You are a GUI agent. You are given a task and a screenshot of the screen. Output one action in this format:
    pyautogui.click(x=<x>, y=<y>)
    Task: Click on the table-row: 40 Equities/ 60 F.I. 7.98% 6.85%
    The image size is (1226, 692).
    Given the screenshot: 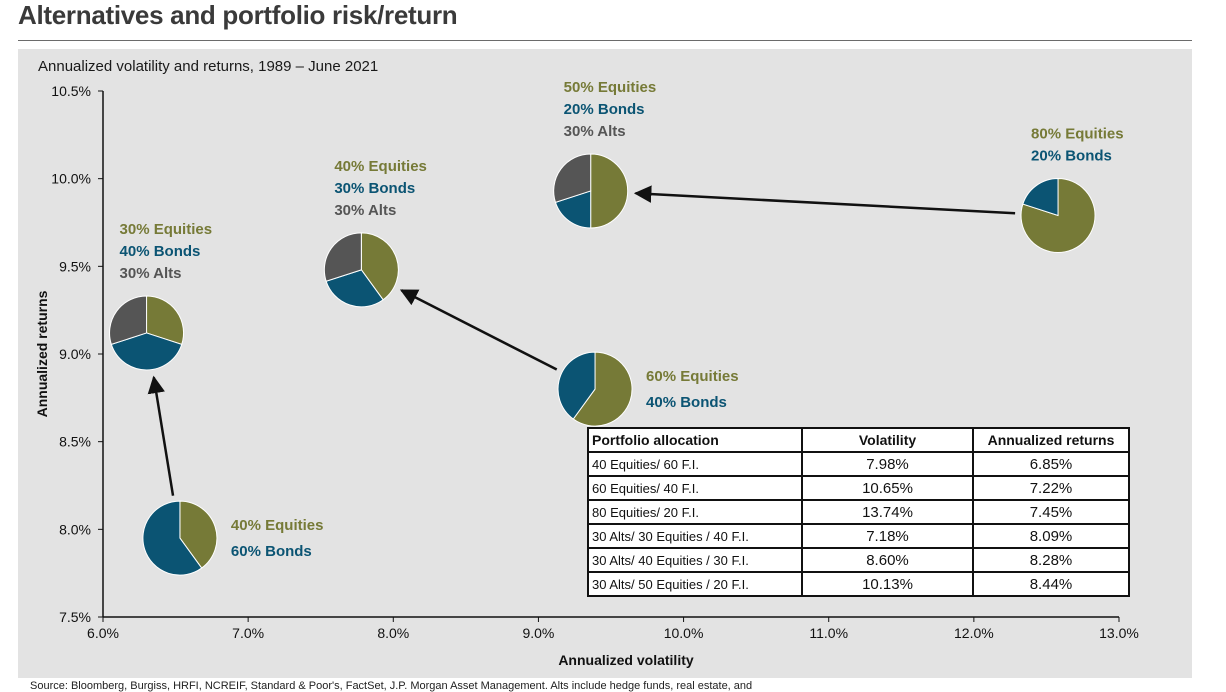 What is the action you would take?
    pyautogui.click(x=858, y=464)
    